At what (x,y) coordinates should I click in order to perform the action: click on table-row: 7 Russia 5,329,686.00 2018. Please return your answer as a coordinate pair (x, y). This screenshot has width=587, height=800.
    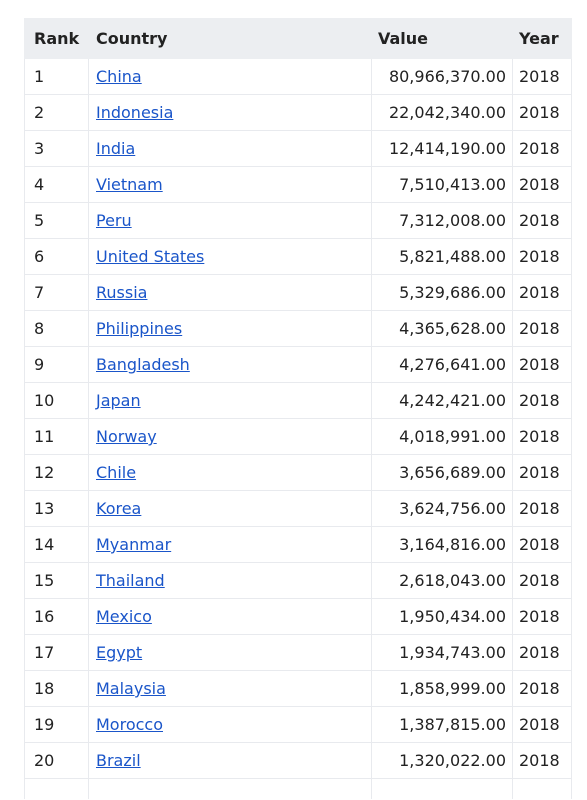
    Looking at the image, I should click on (298, 292).